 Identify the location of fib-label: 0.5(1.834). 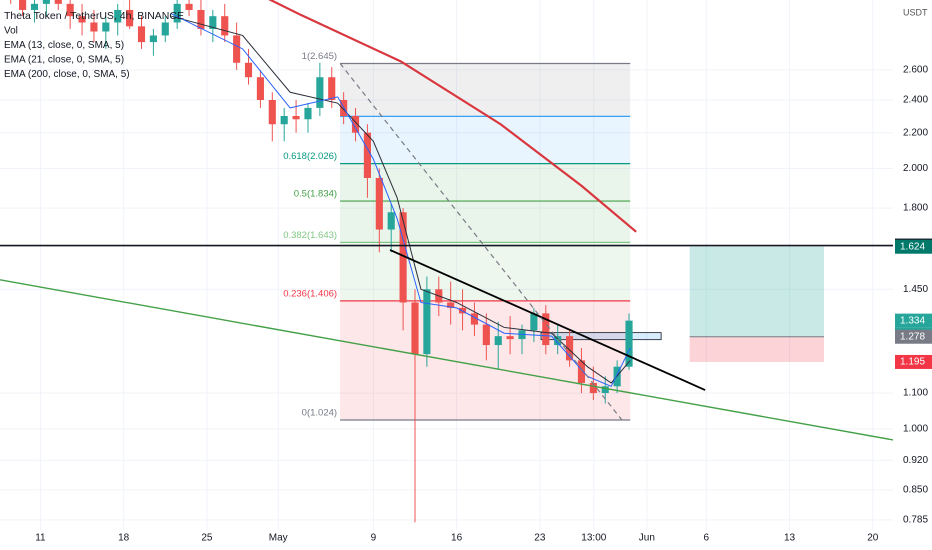
(315, 194).